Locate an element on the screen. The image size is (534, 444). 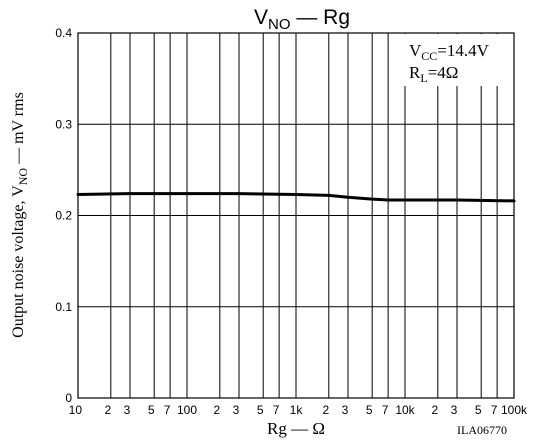
chart-title: VNO — Rg is located at coordinates (302, 19).